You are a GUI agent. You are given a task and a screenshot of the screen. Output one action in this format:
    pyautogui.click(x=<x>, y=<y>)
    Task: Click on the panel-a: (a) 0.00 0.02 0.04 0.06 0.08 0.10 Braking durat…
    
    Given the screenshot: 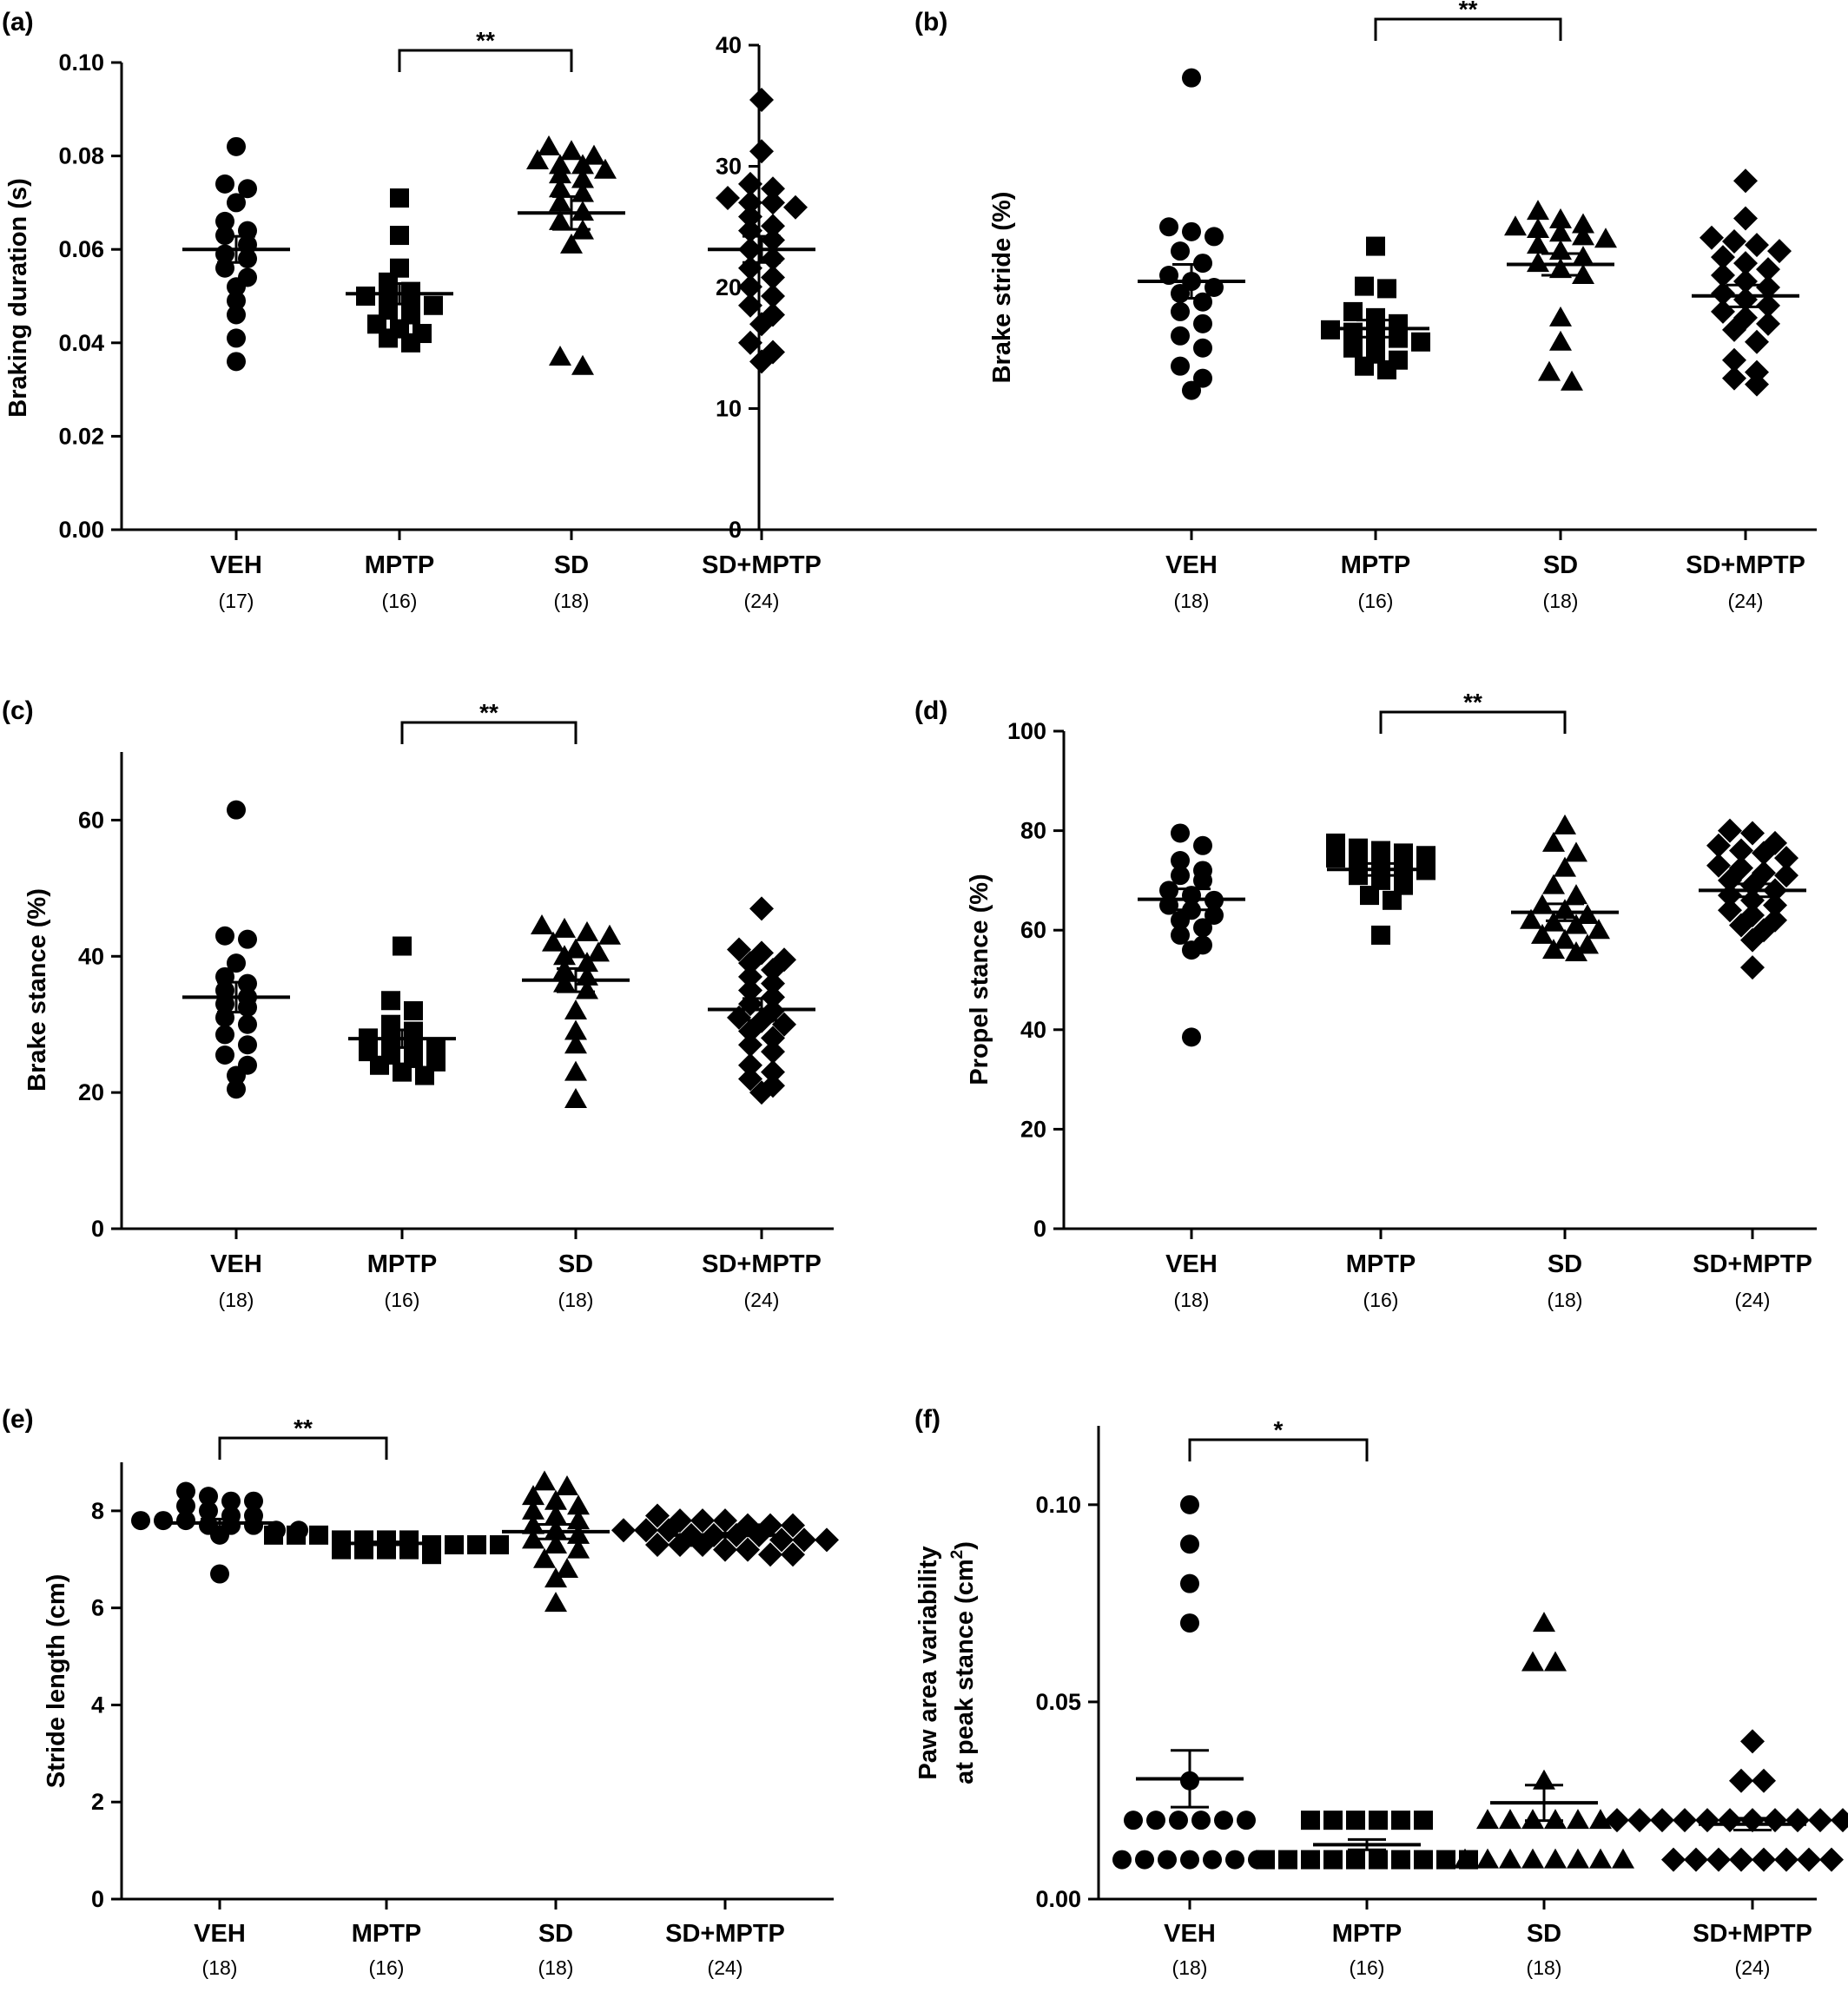 What is the action you would take?
    pyautogui.click(x=418, y=310)
    